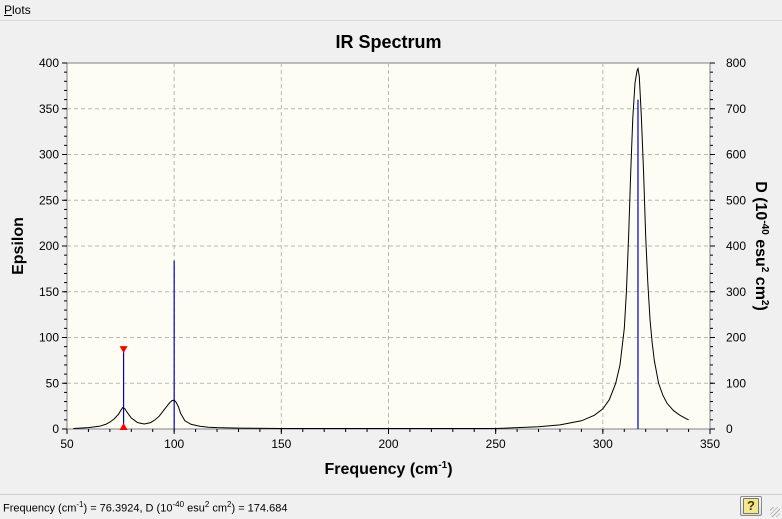 This screenshot has width=782, height=519. I want to click on y-left-tick-label: 350, so click(49, 109).